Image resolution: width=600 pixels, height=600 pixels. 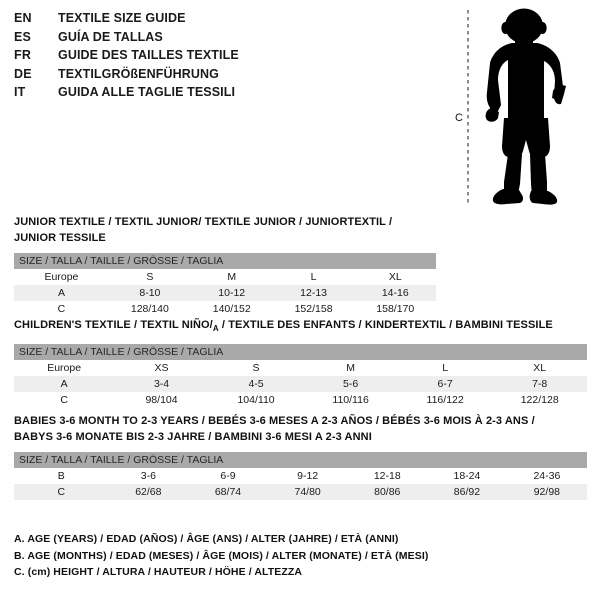 I want to click on table-cell: 122/128, so click(x=539, y=399).